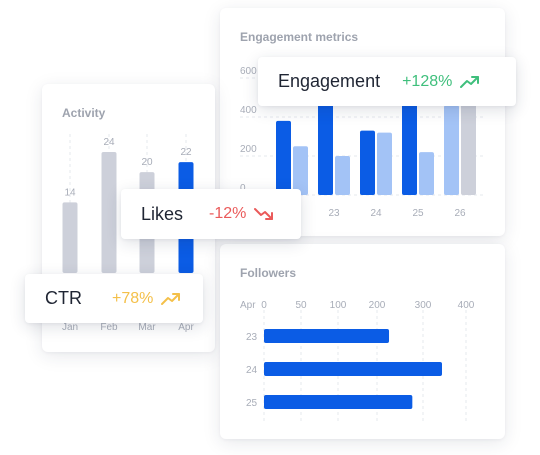  What do you see at coordinates (147, 162) in the screenshot?
I see `bar-value-label: 20` at bounding box center [147, 162].